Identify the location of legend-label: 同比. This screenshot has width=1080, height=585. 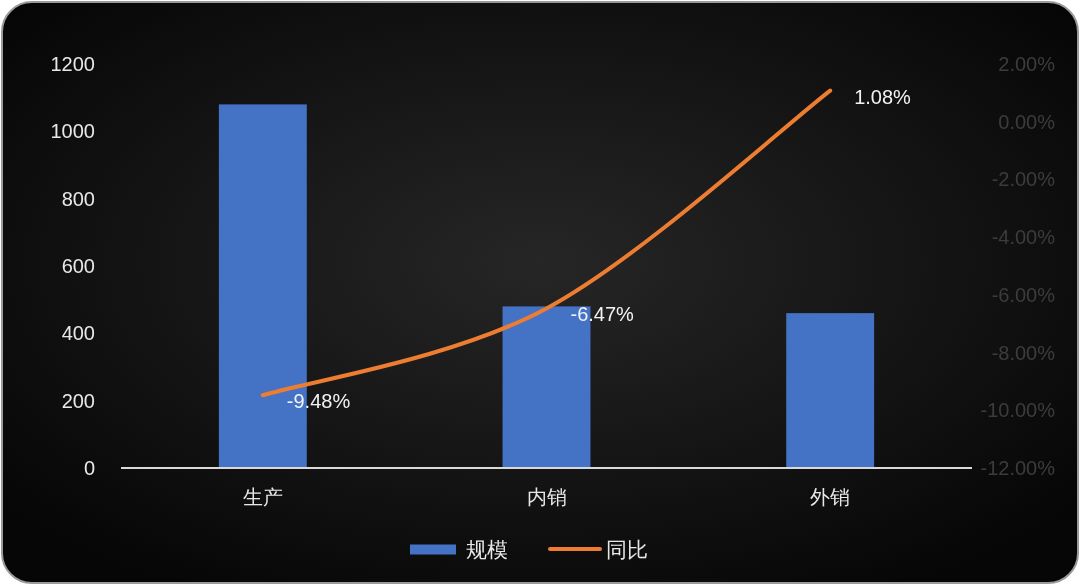
(627, 549).